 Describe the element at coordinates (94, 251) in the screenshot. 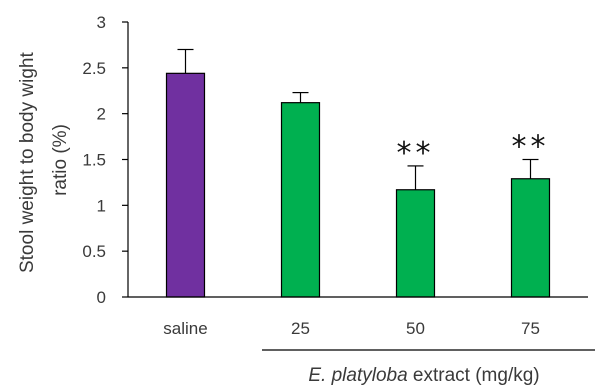

I see `y-tick-label: 0.5` at that location.